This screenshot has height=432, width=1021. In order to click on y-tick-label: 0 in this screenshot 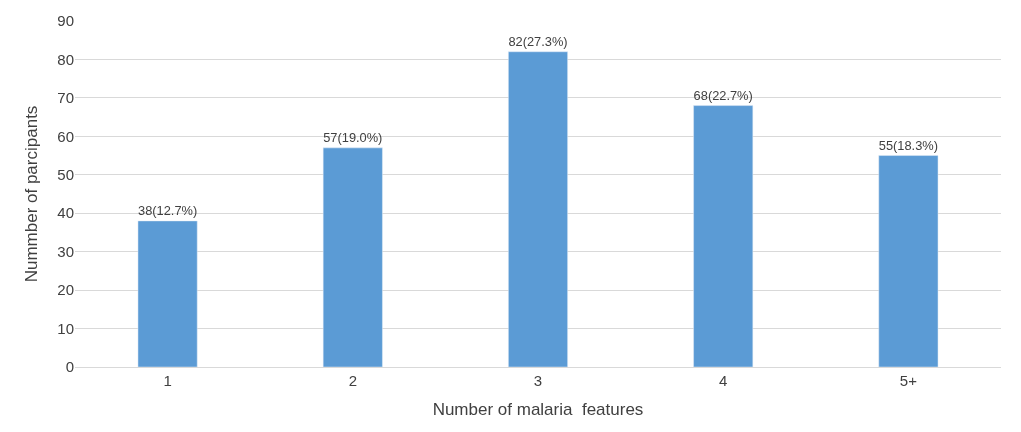, I will do `click(69, 367)`.